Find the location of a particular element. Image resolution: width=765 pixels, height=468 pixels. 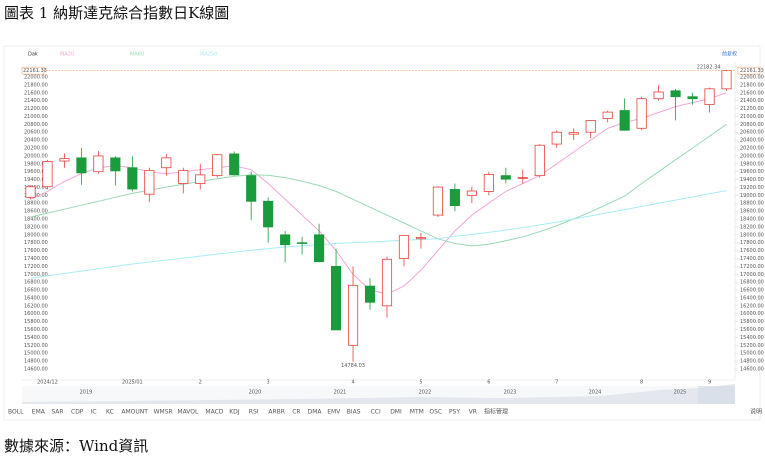

adjust-button: 前复权 is located at coordinates (729, 54).